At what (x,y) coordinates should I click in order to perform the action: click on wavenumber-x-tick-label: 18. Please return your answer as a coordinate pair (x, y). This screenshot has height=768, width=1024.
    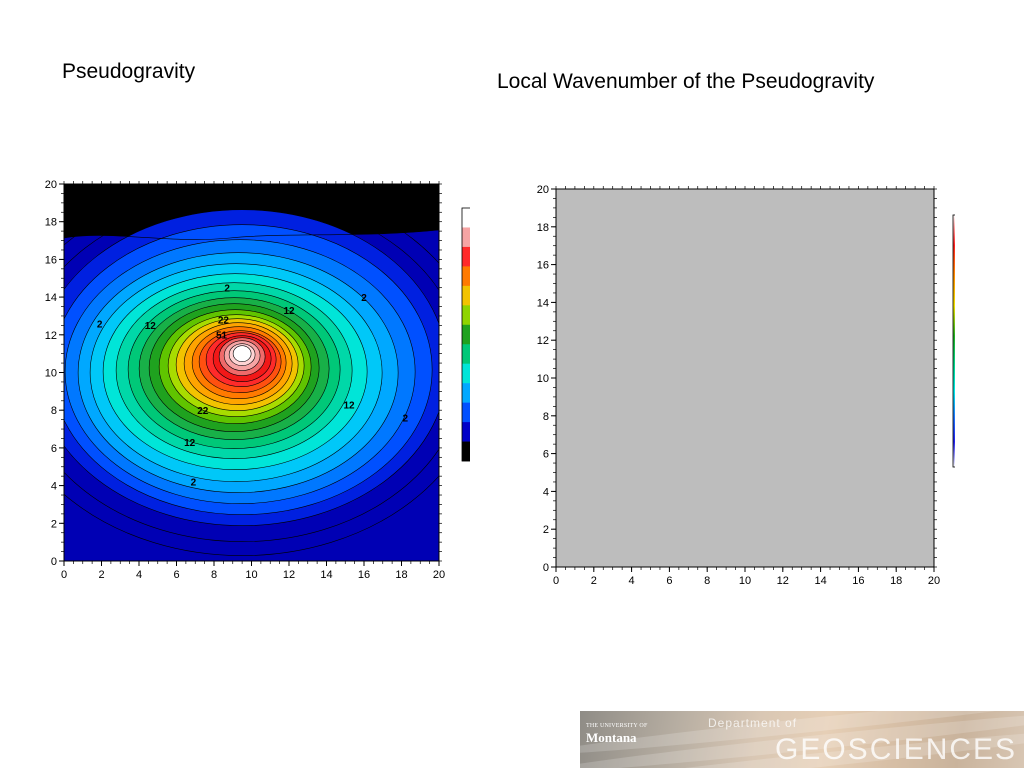
    Looking at the image, I should click on (896, 581).